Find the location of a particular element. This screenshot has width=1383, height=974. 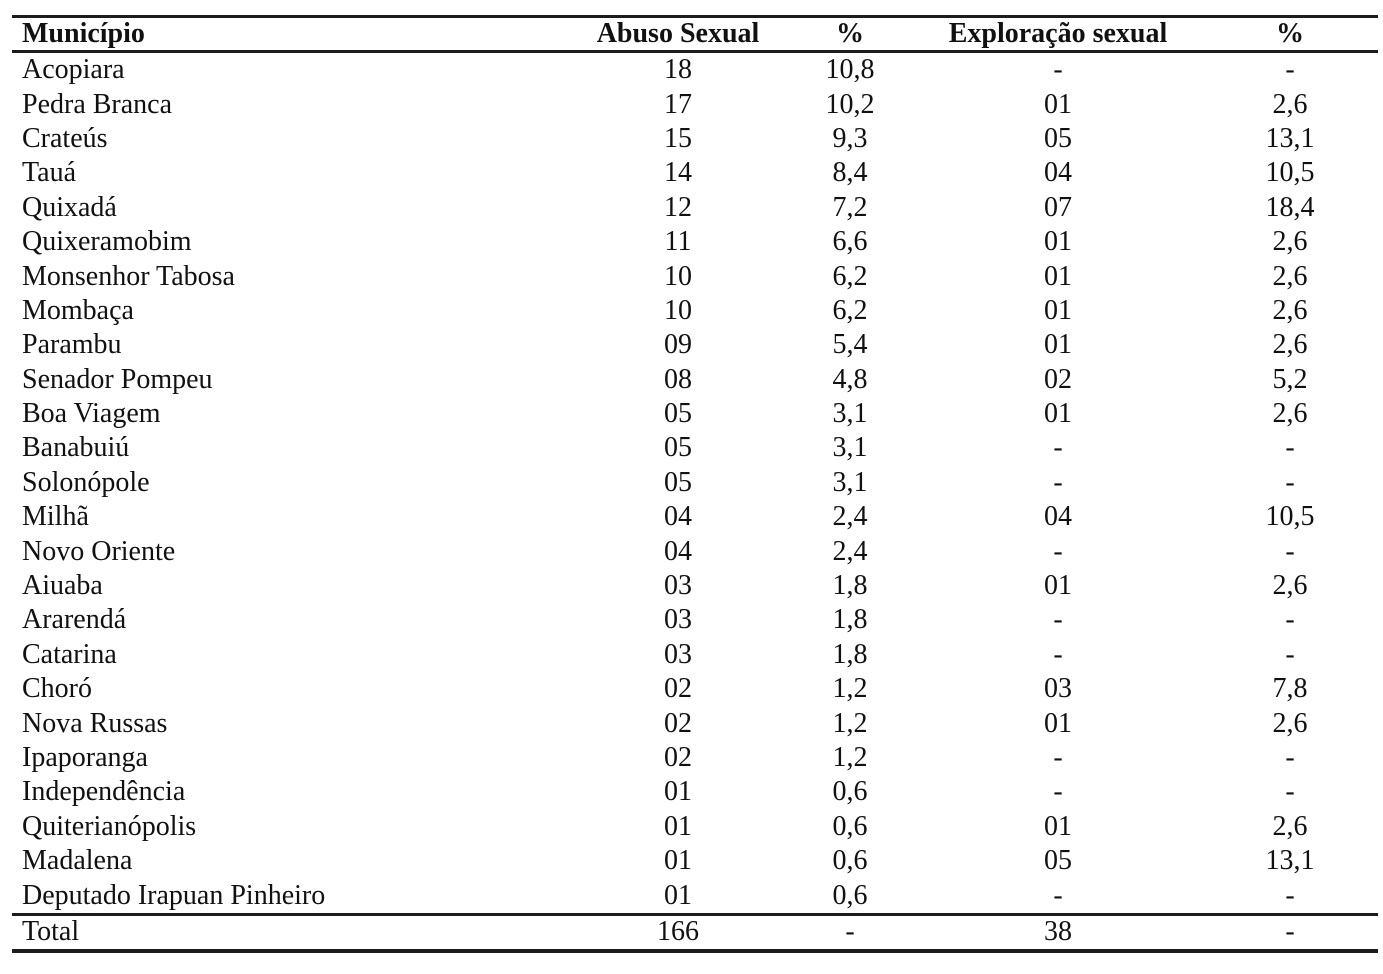

table-row: Tauá 14 8,4 04 10,5 is located at coordinates (695, 173).